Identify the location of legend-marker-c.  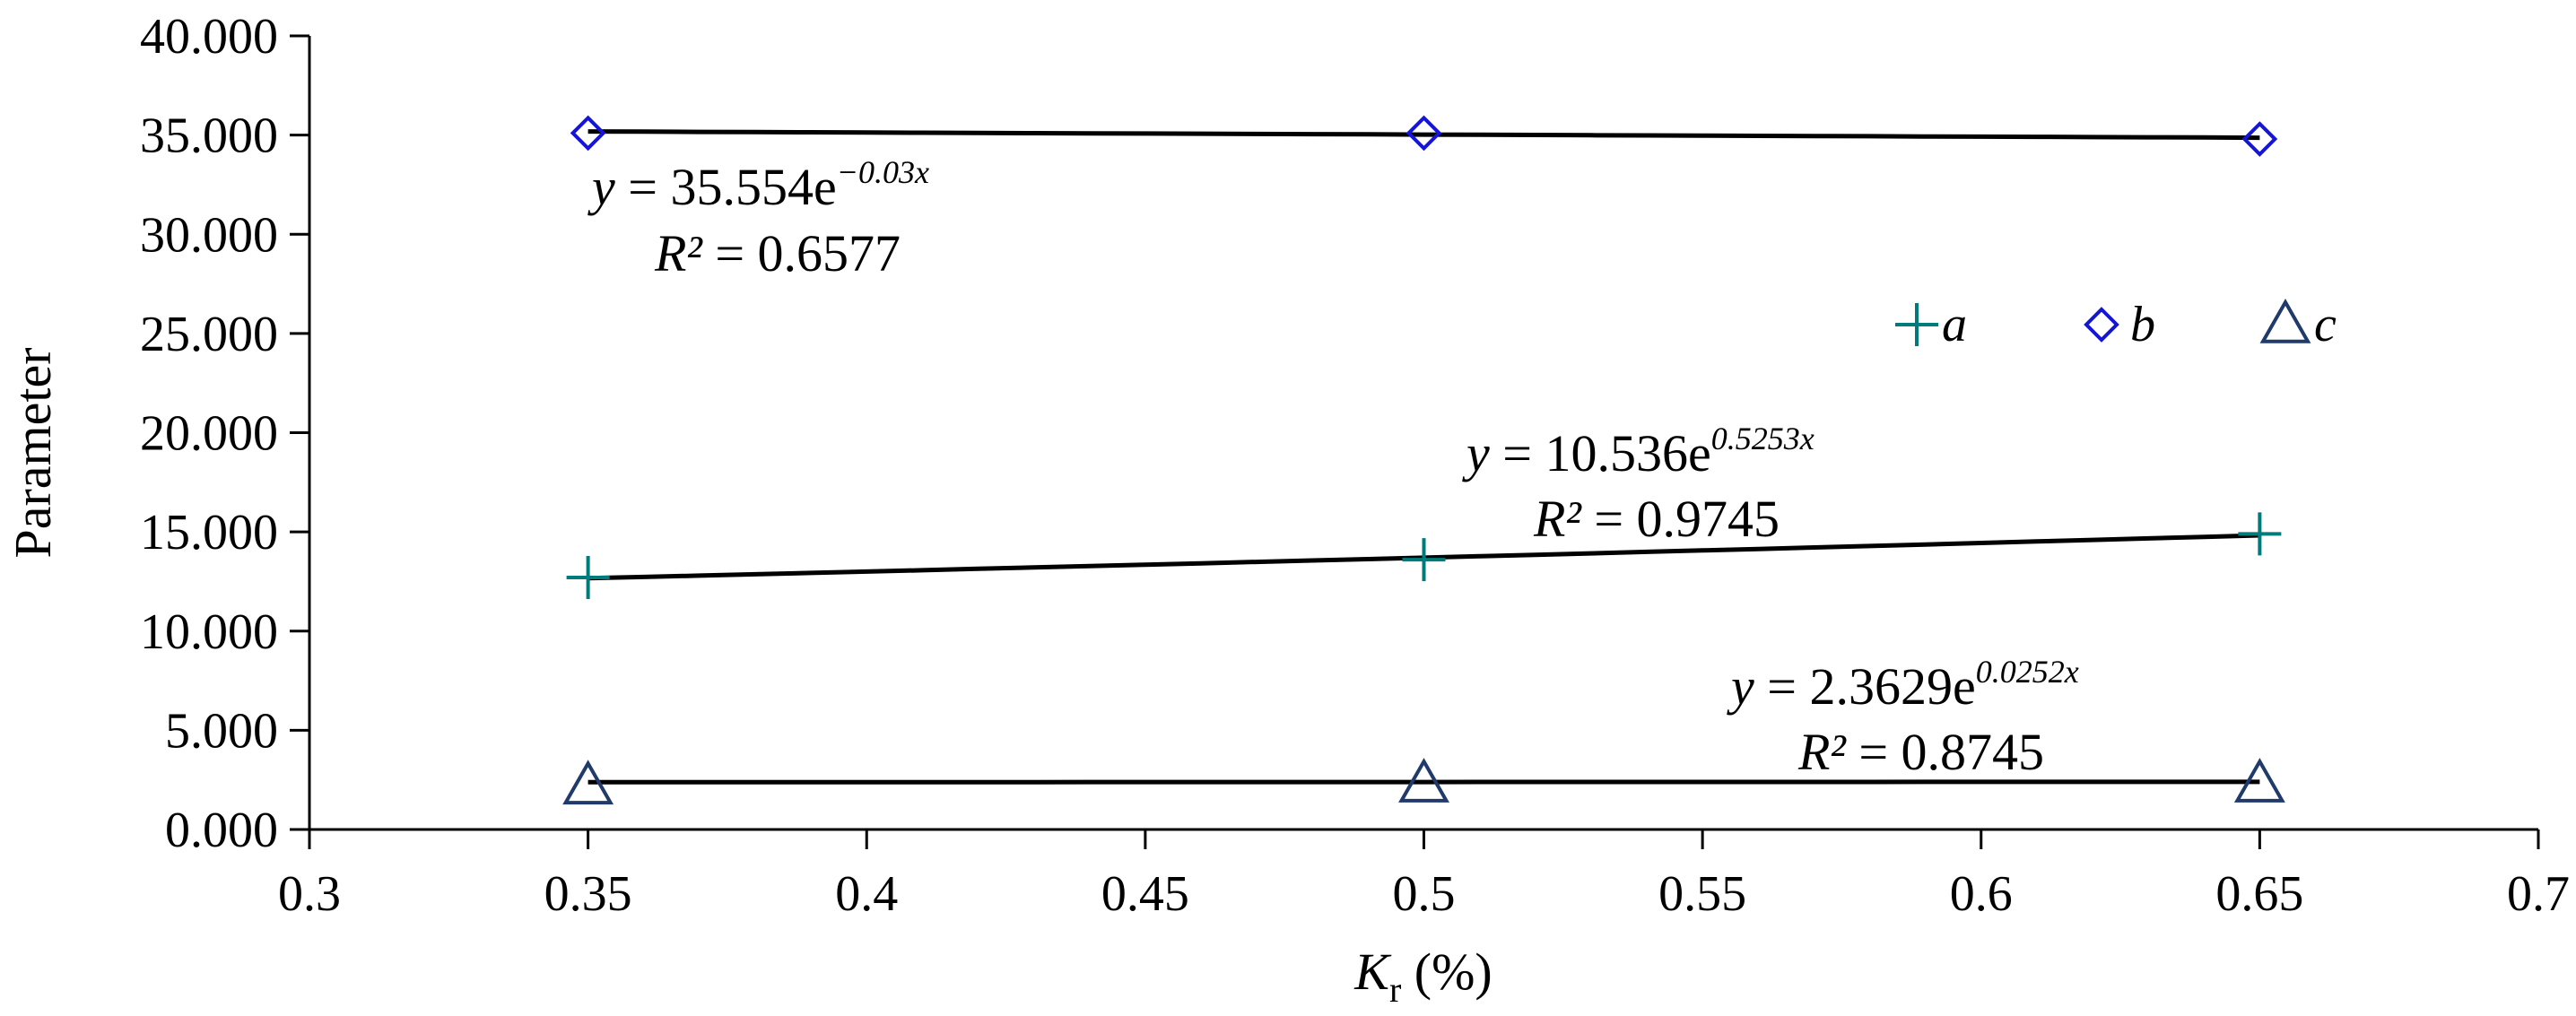
(2285, 320).